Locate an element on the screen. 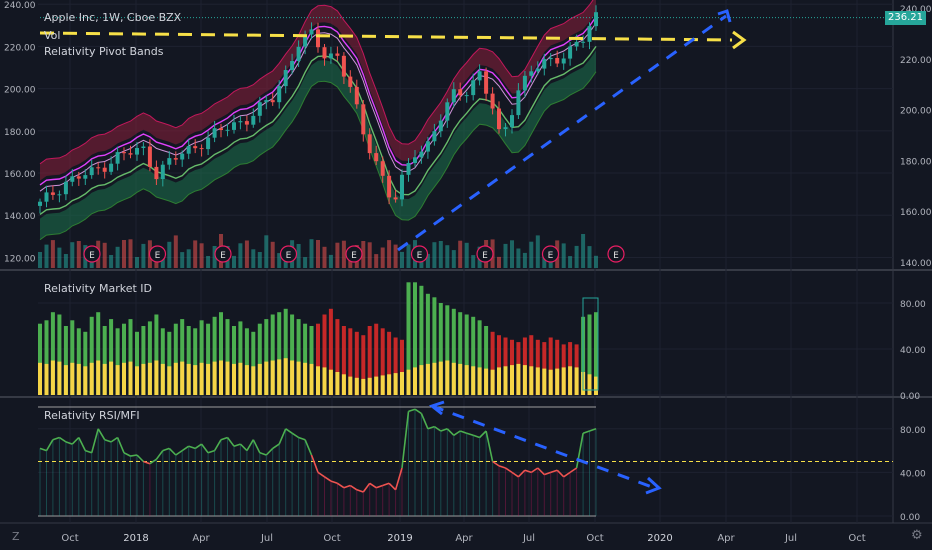  y-tick-label: 200.00 is located at coordinates (20, 91).